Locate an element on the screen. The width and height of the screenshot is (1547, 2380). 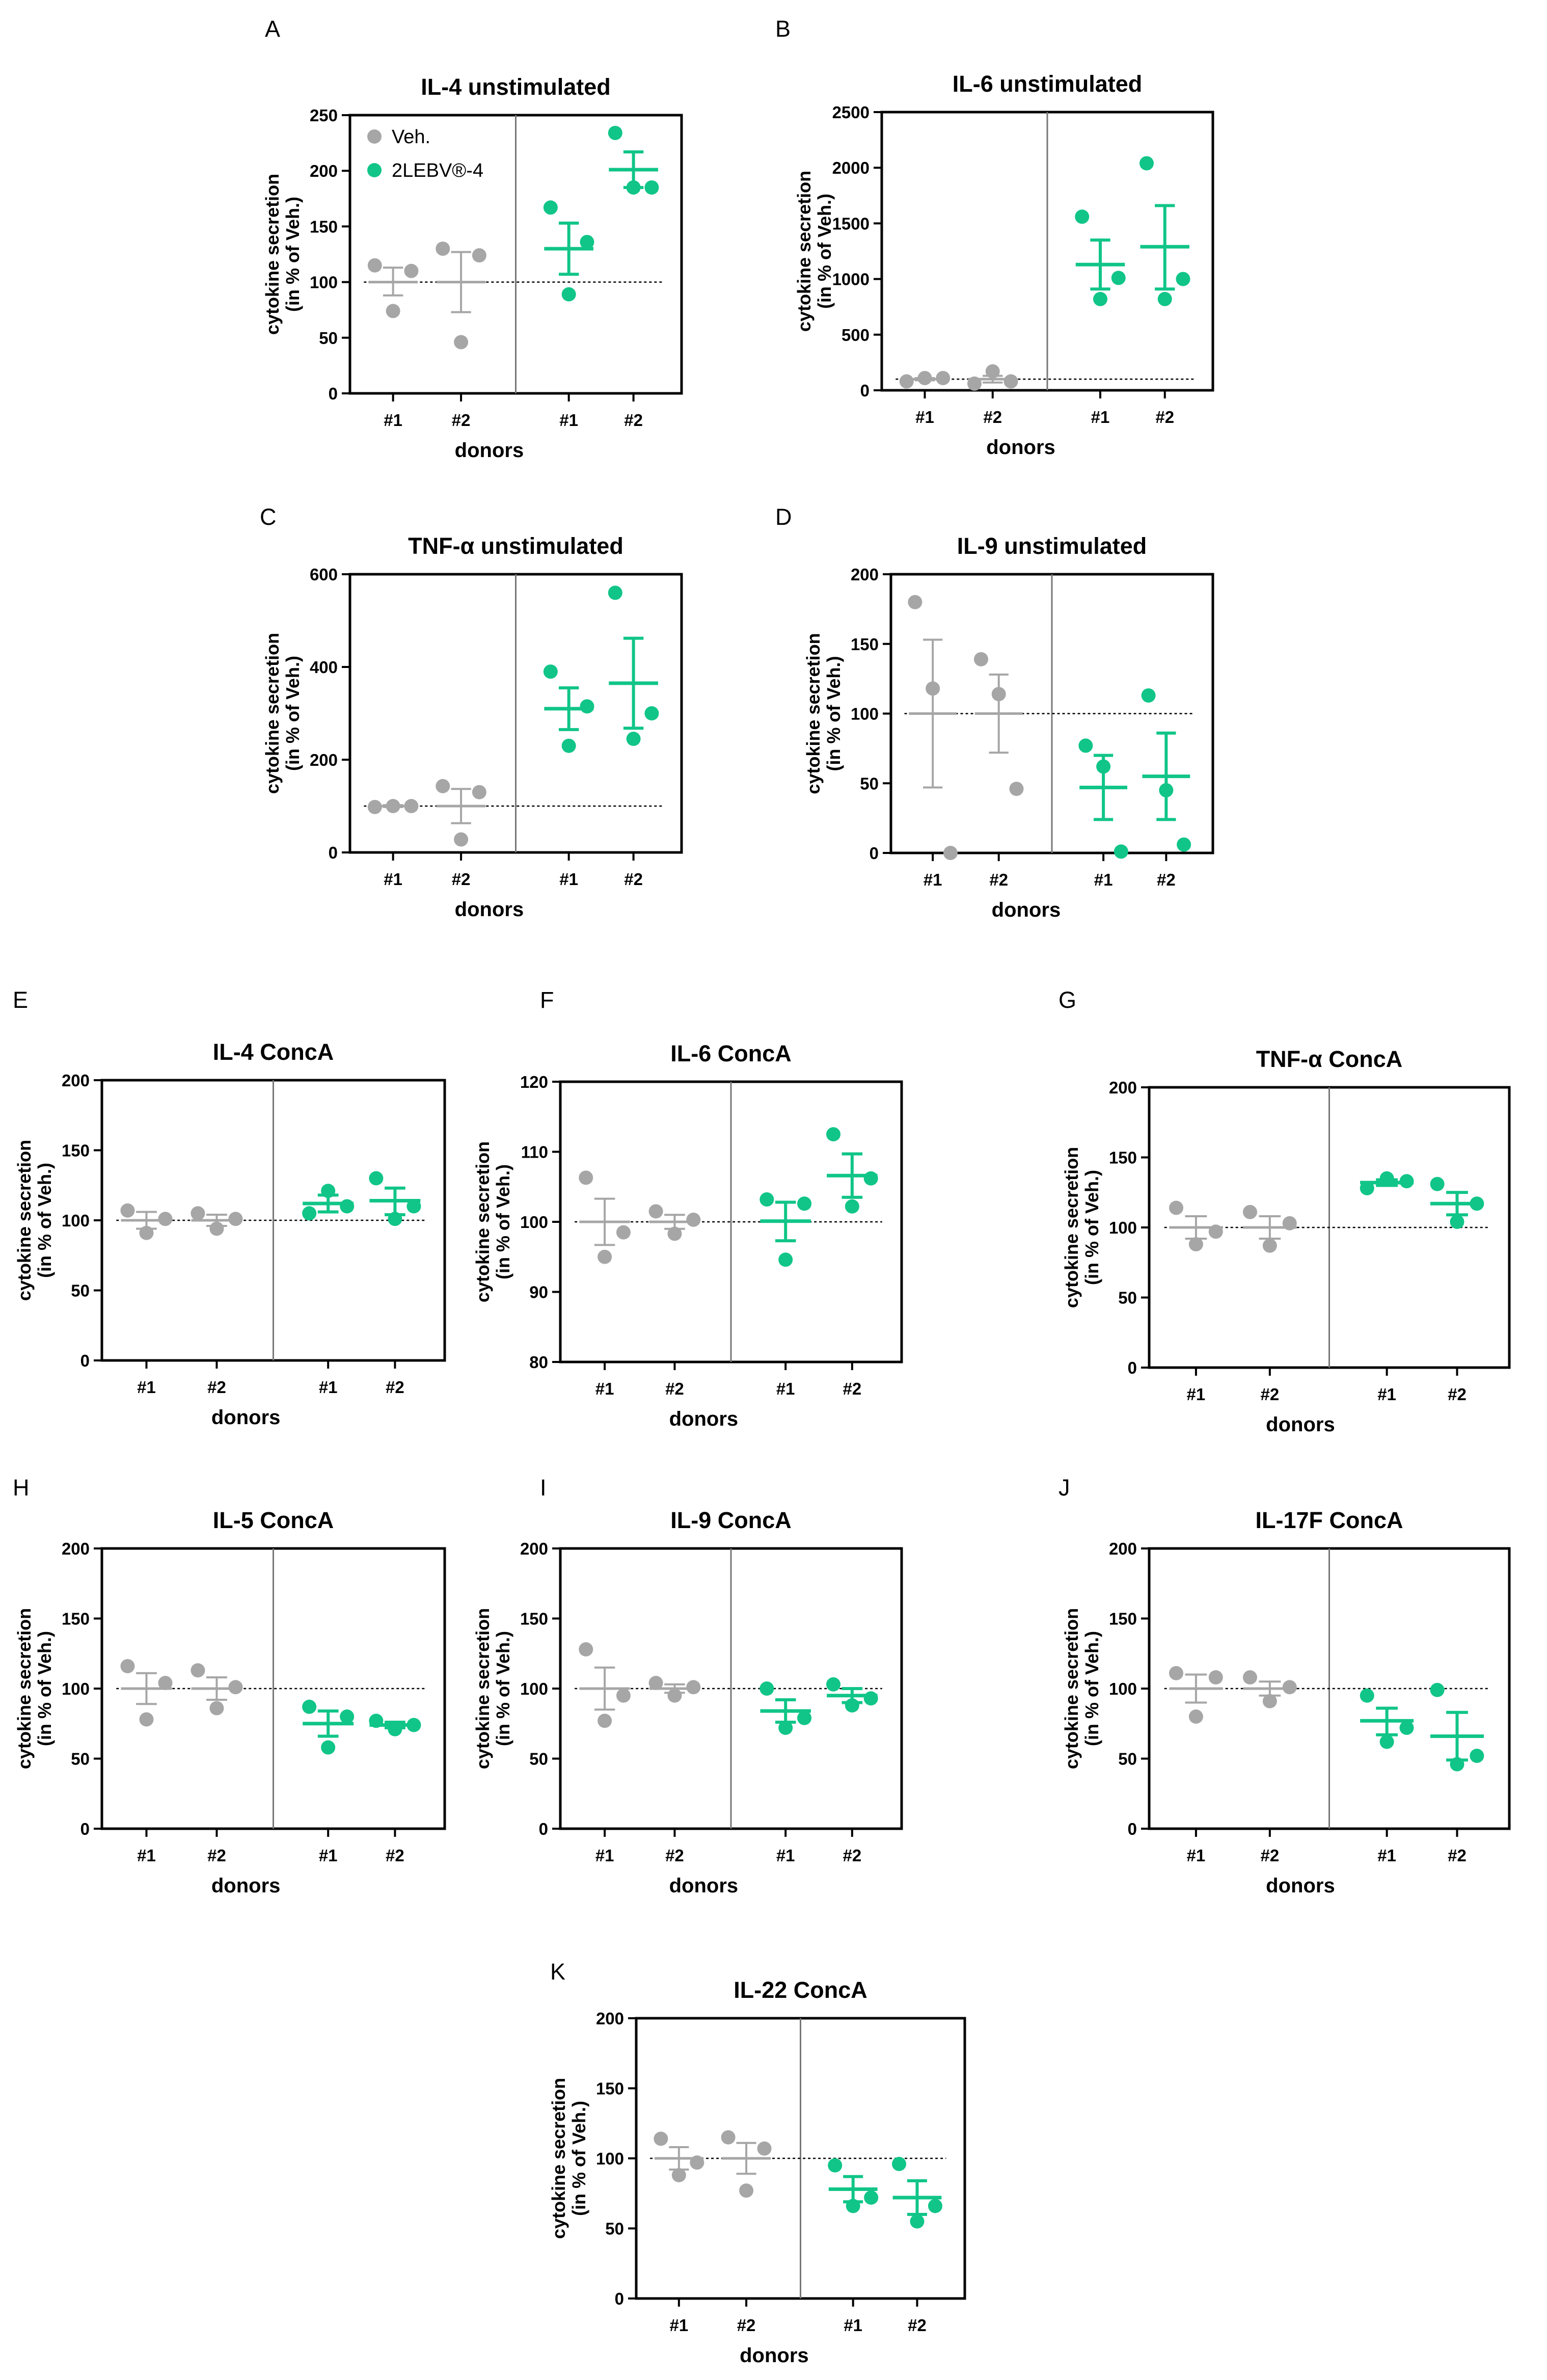
y-tick-label: 120 is located at coordinates (534, 1082).